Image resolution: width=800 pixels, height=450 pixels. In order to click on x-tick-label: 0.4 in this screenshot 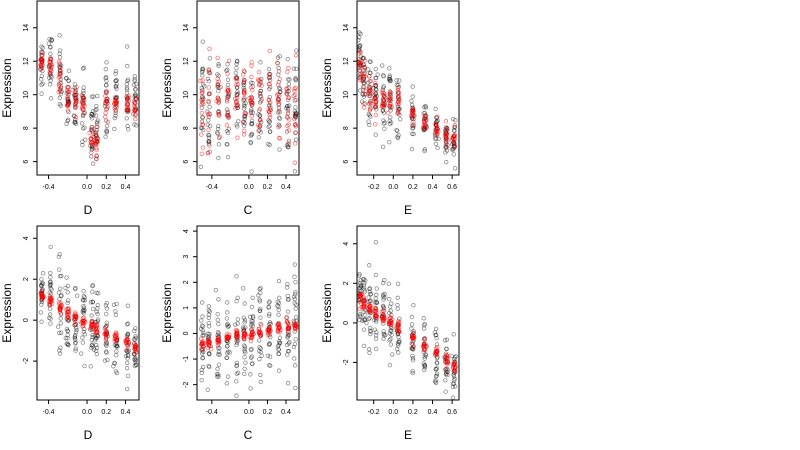, I will do `click(286, 187)`.